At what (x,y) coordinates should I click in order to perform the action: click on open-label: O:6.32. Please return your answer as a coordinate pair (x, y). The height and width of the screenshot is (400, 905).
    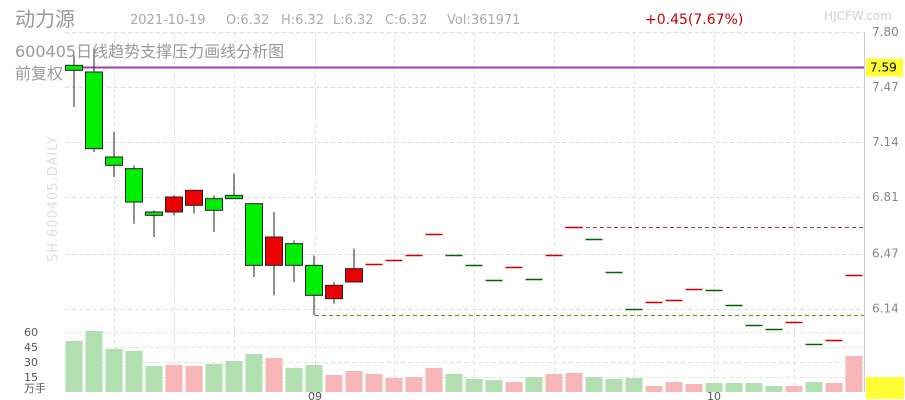
    Looking at the image, I should click on (247, 20).